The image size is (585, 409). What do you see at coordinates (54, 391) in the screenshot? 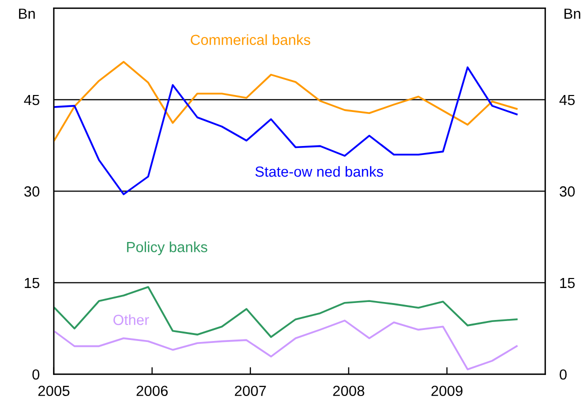
I see `x-tick-label: 2005` at bounding box center [54, 391].